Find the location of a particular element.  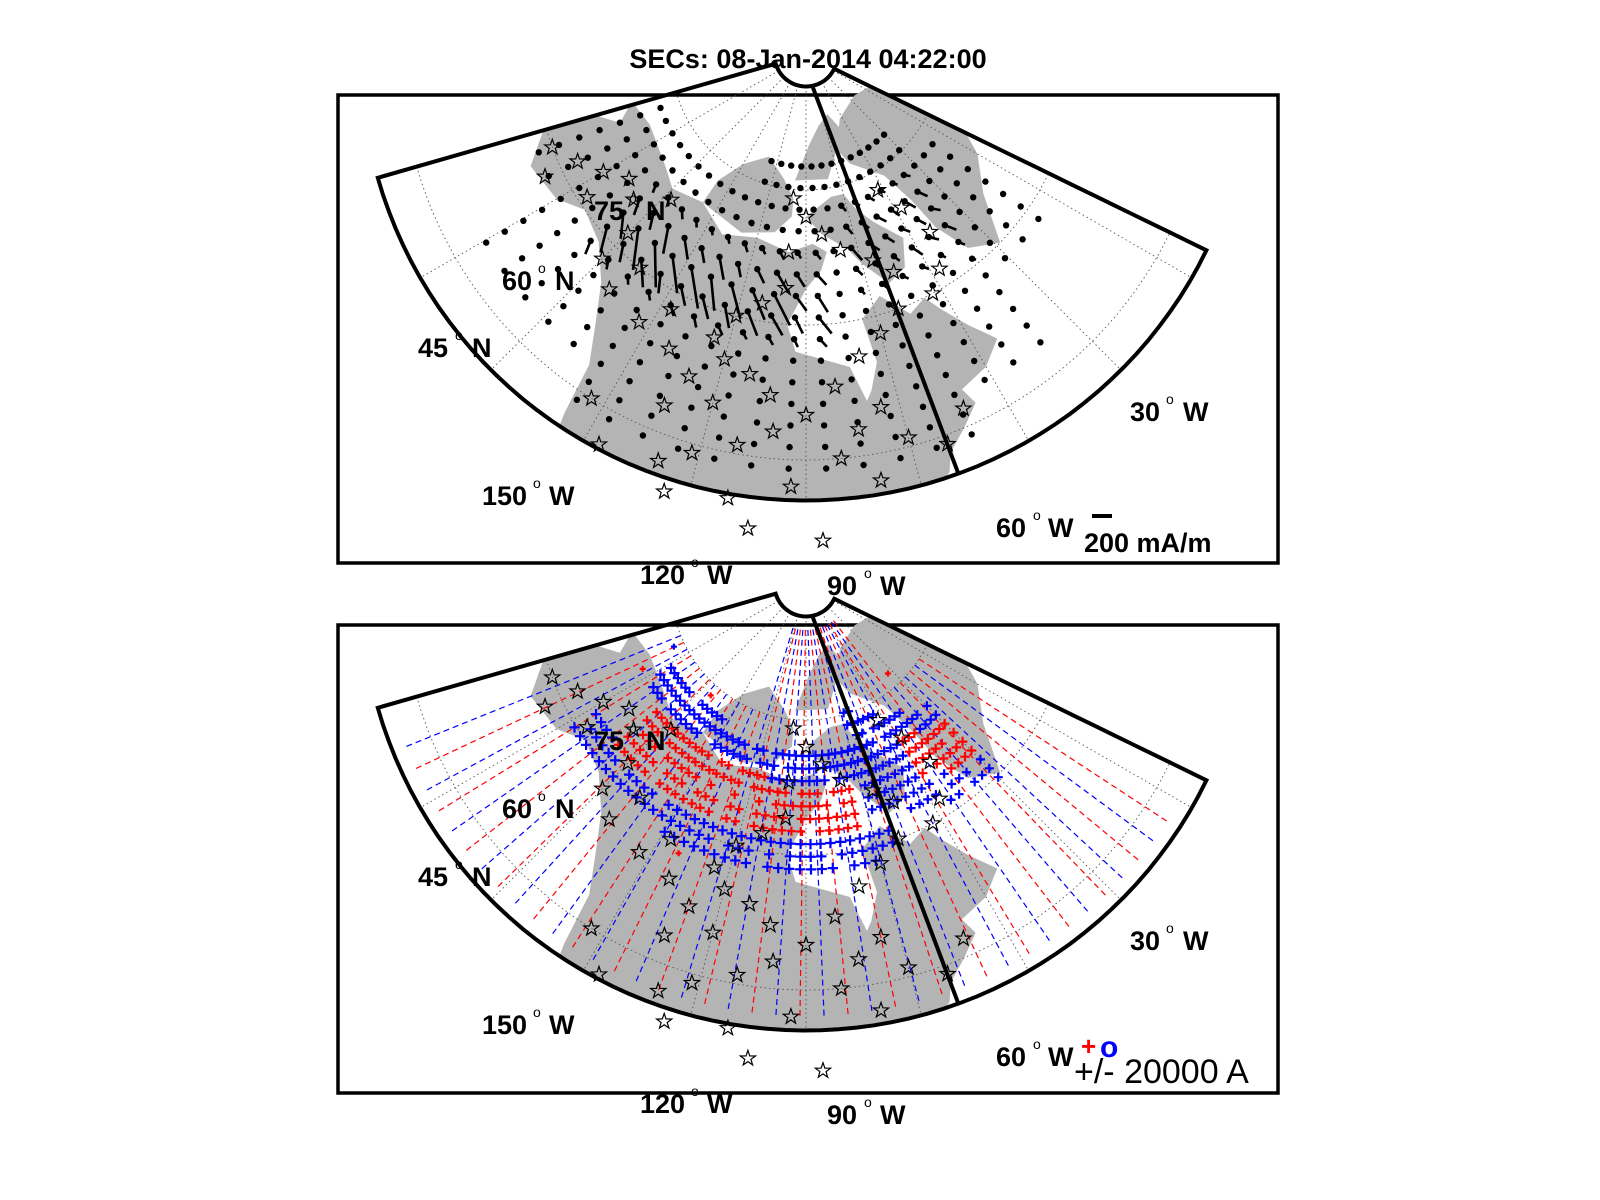

lat-label-45: 45 is located at coordinates (433, 348).